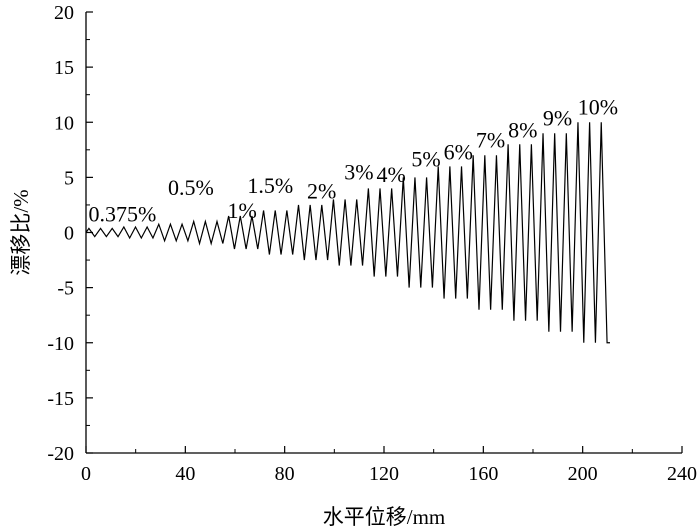 The width and height of the screenshot is (700, 530). I want to click on y-tick-label: -15, so click(60, 399).